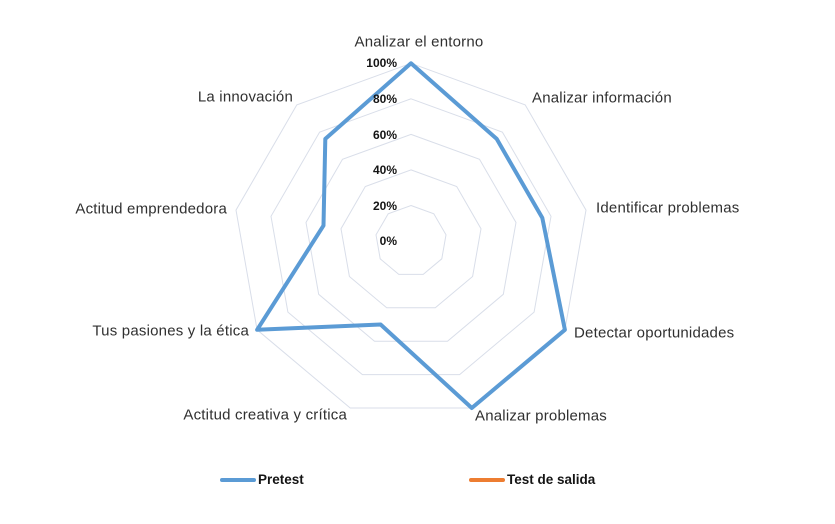  What do you see at coordinates (602, 98) in the screenshot?
I see `category-label-analizar-informacion: Analizar información` at bounding box center [602, 98].